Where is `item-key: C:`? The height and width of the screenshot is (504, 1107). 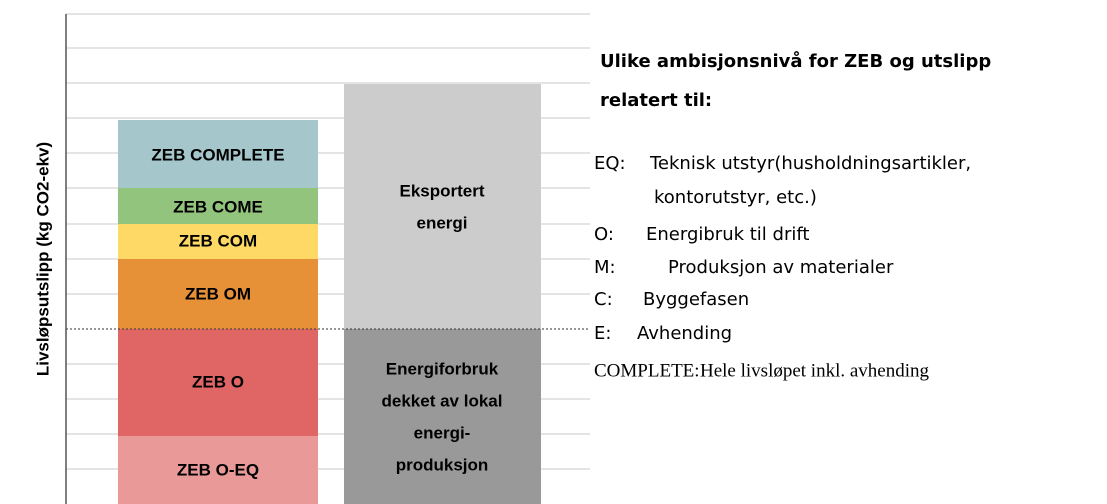 item-key: C: is located at coordinates (603, 299).